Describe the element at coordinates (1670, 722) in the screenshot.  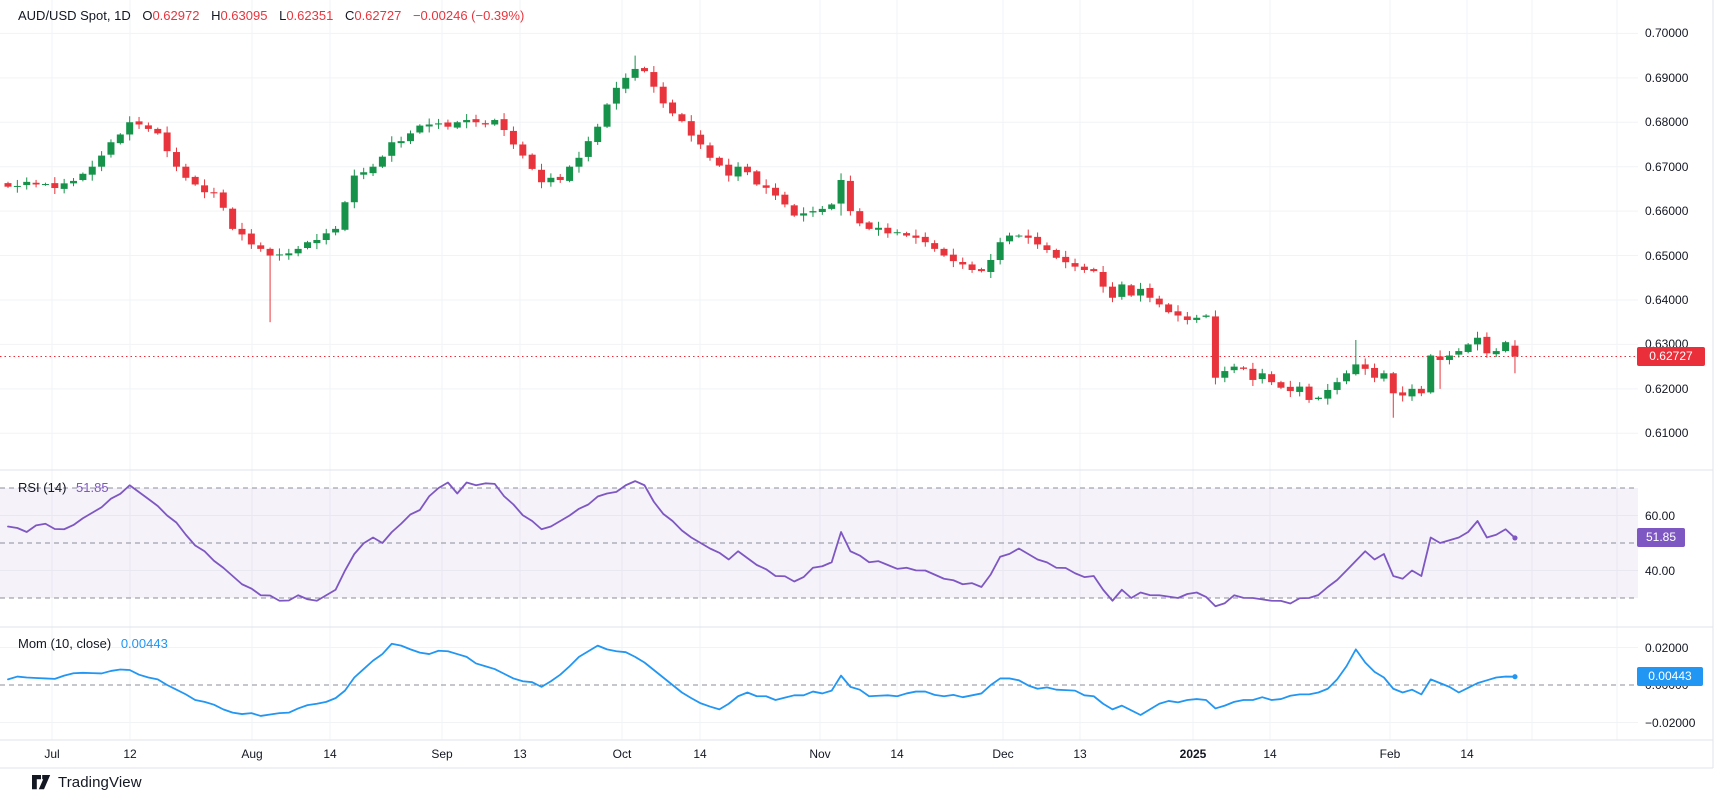
I see `mom-axis-label: −0.02000` at that location.